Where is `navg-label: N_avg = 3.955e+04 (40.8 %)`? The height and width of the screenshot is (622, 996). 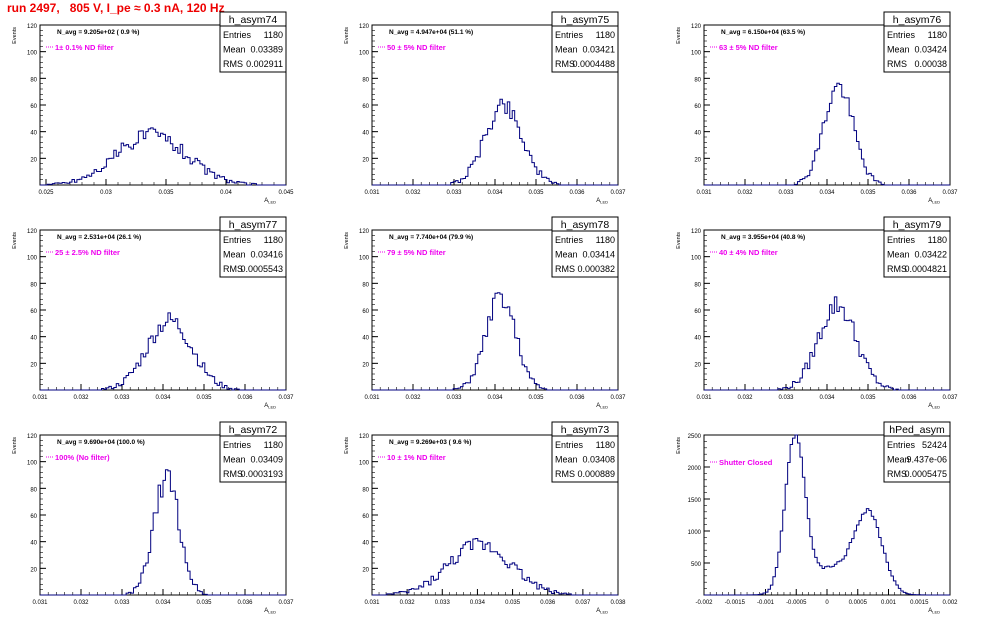 navg-label: N_avg = 3.955e+04 (40.8 %) is located at coordinates (763, 237).